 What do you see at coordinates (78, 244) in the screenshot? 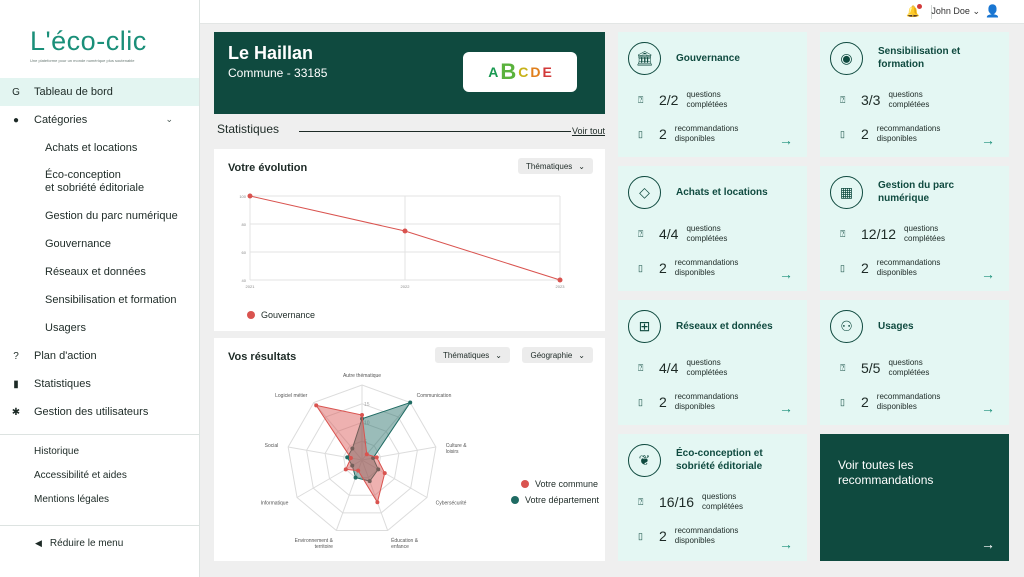
I see `sidebar-item-label: Gouvernance` at bounding box center [78, 244].